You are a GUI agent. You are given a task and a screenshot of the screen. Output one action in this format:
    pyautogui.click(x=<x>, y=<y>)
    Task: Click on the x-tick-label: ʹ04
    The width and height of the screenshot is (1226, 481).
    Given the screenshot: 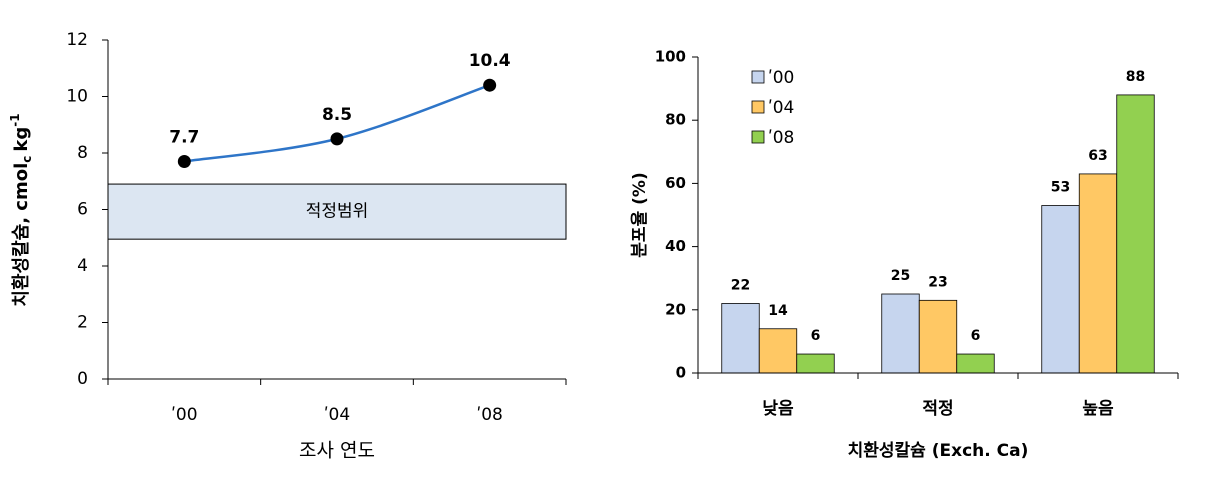 What is the action you would take?
    pyautogui.click(x=337, y=415)
    